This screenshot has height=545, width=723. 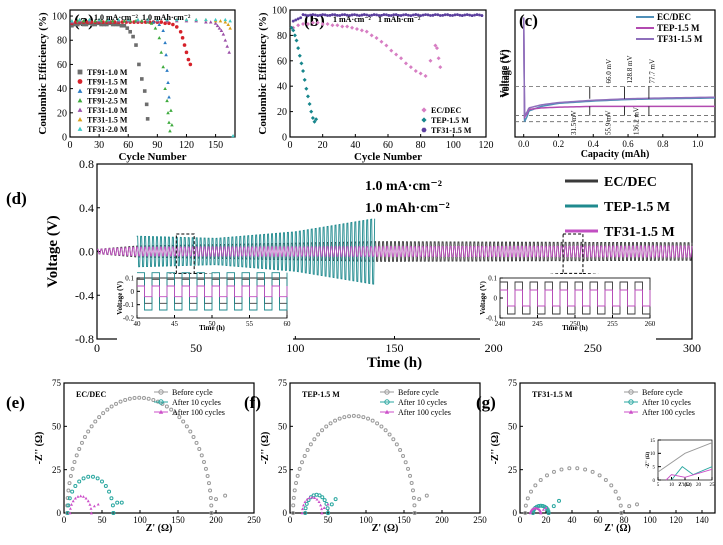 I want to click on legend-label: After 10 cycles, so click(x=196, y=402).